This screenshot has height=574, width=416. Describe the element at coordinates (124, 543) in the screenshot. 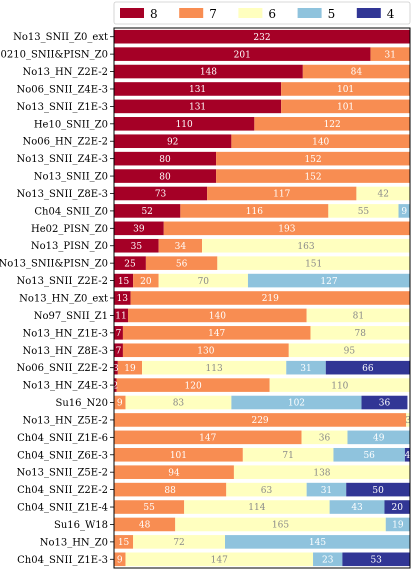

I see `data-label: 15` at that location.